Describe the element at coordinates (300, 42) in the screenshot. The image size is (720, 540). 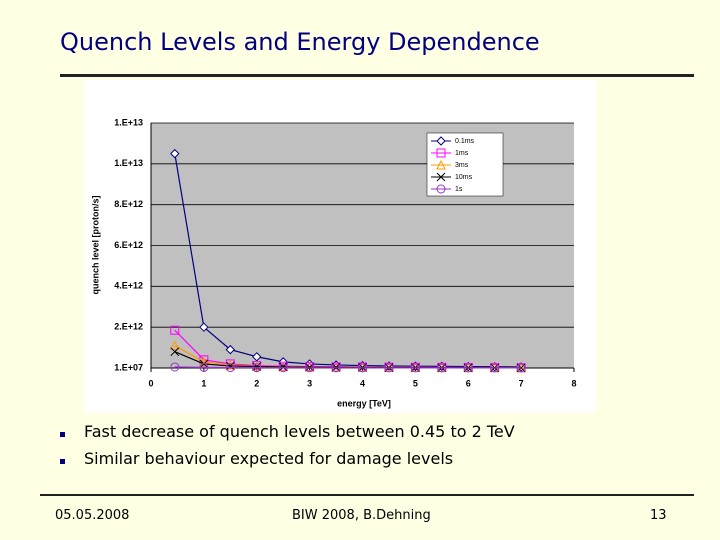
I see `slide-title: Quench Levels and Energy Dependence` at that location.